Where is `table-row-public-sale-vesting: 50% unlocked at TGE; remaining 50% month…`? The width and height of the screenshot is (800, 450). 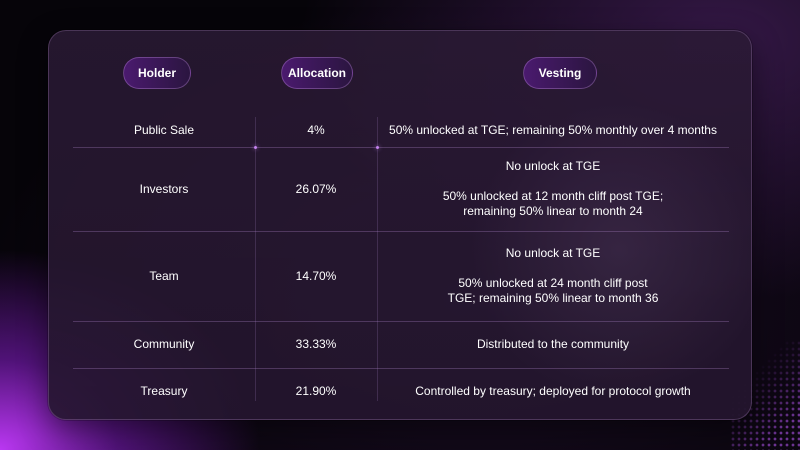
table-row-public-sale-vesting: 50% unlocked at TGE; remaining 50% month… is located at coordinates (553, 130).